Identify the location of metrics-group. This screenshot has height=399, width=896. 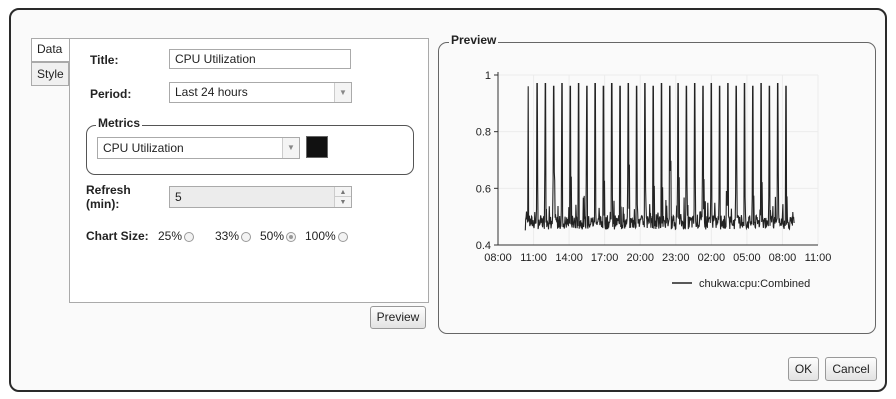
(250, 150).